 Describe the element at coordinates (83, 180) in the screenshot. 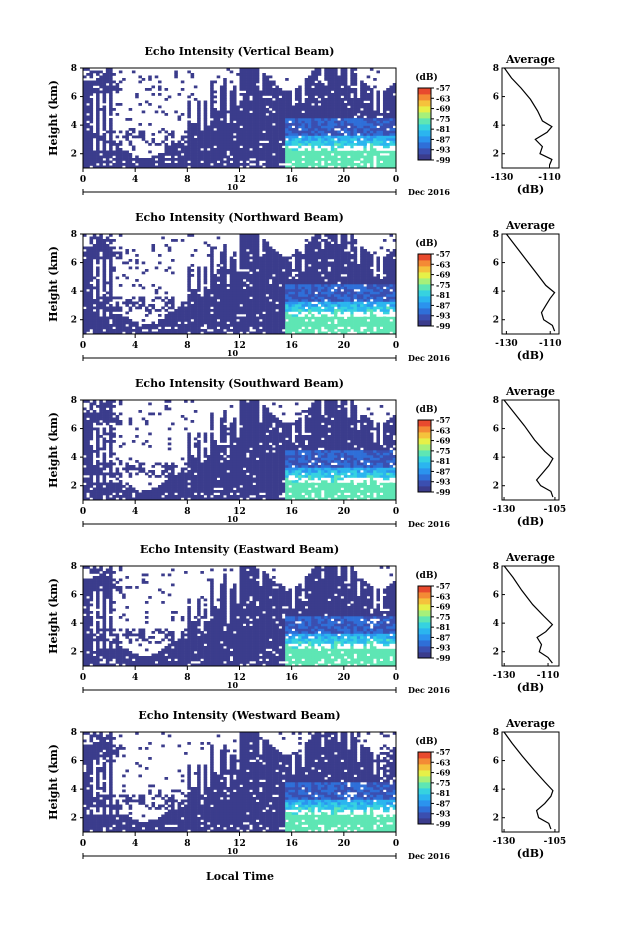

I see `x-tick-label: 0` at that location.